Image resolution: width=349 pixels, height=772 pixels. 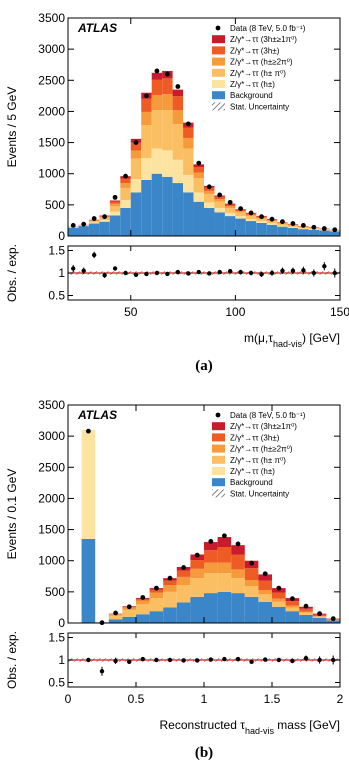 What do you see at coordinates (251, 482) in the screenshot?
I see `legend-label: Background` at bounding box center [251, 482].